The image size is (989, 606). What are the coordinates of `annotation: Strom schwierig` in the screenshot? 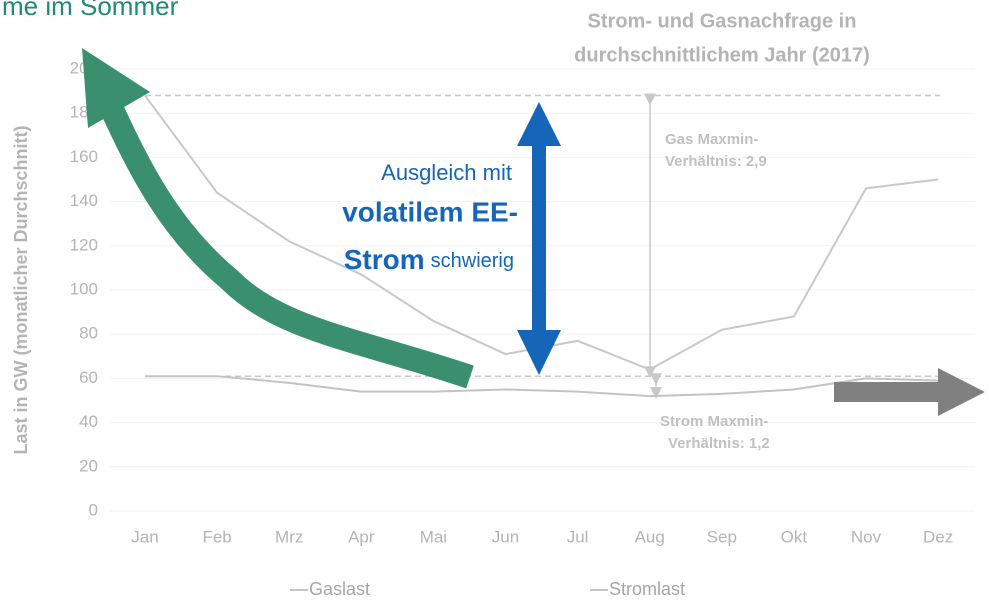 It's located at (429, 259).